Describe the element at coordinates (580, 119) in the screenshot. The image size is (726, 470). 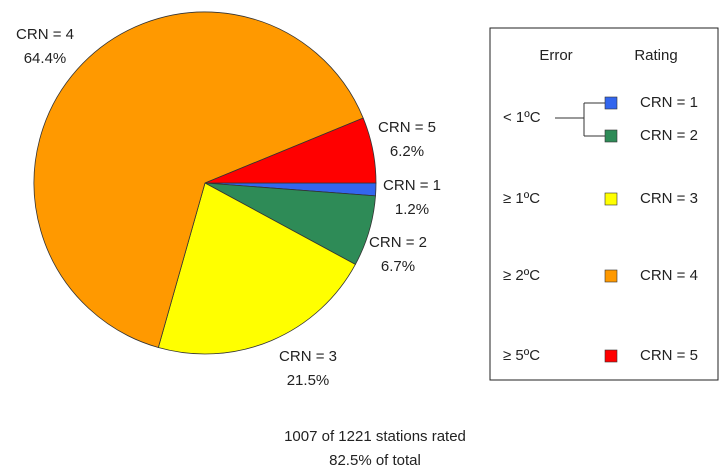
I see `bracket` at that location.